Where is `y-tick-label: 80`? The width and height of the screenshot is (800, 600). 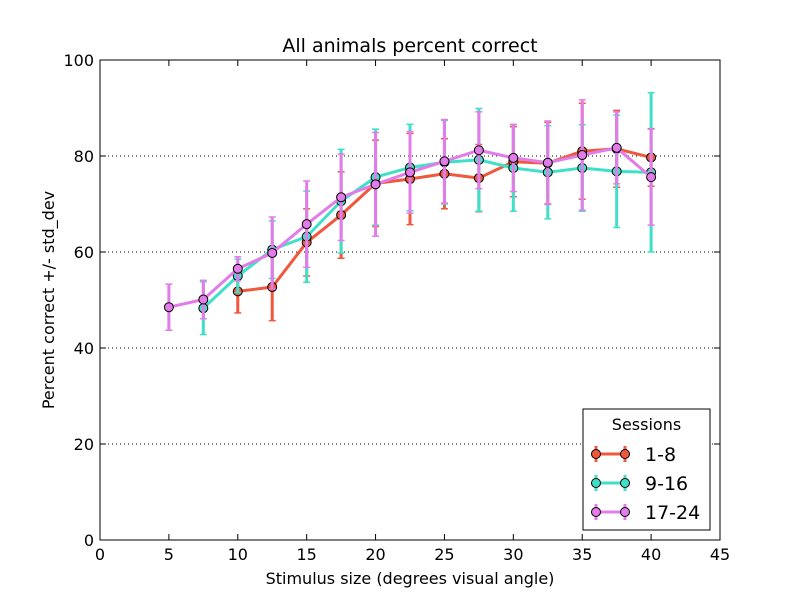
y-tick-label: 80 is located at coordinates (84, 156).